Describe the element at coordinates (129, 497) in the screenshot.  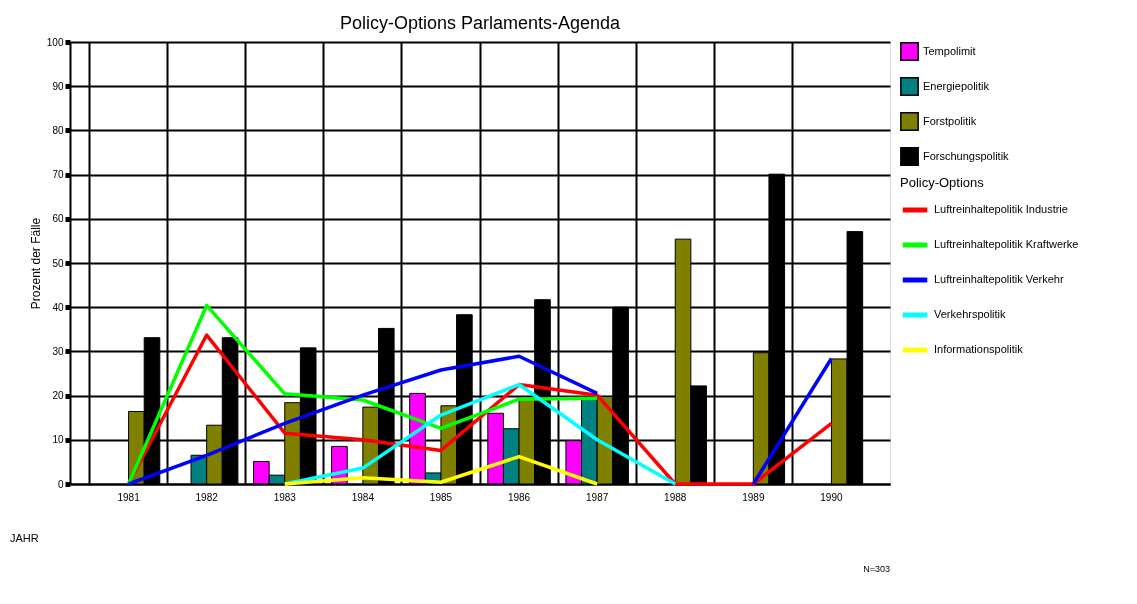
I see `x-tick-label: 1981` at that location.